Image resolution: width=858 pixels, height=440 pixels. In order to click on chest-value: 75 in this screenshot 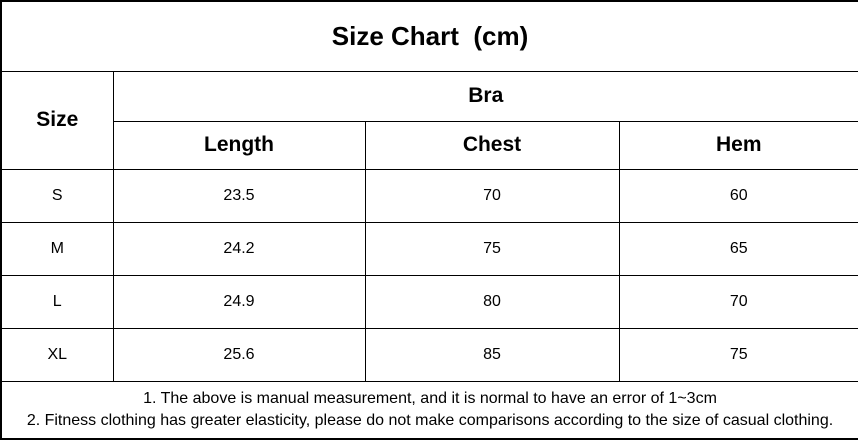, I will do `click(492, 248)`.